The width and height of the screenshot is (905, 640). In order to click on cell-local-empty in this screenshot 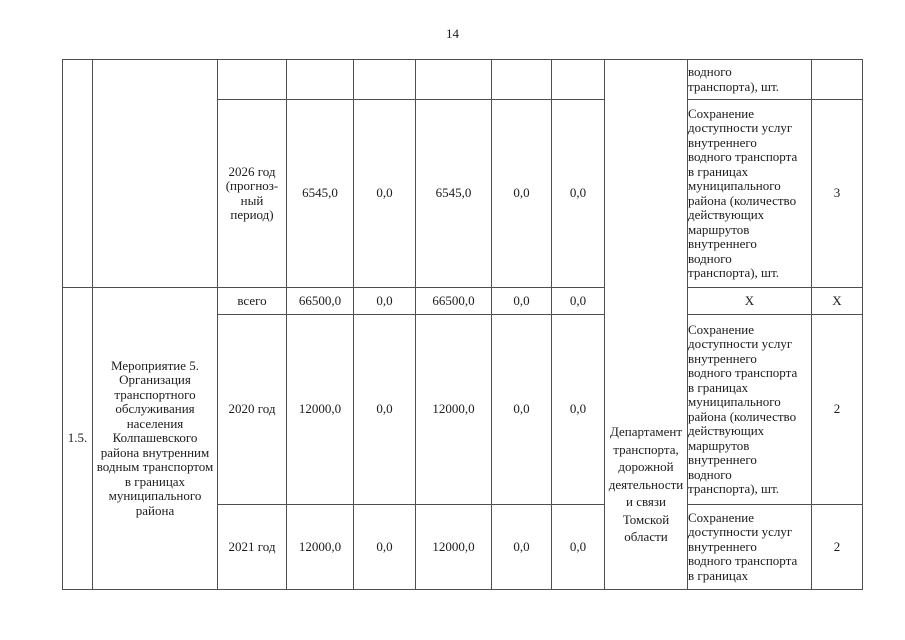, I will do `click(521, 79)`.